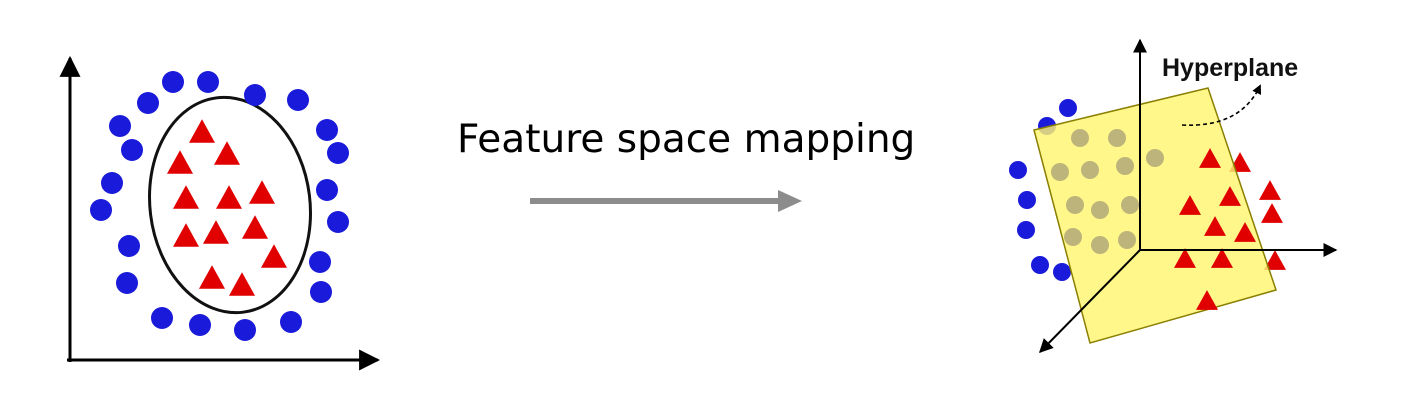 This screenshot has height=402, width=1408. I want to click on circle-class-points, so click(219, 206).